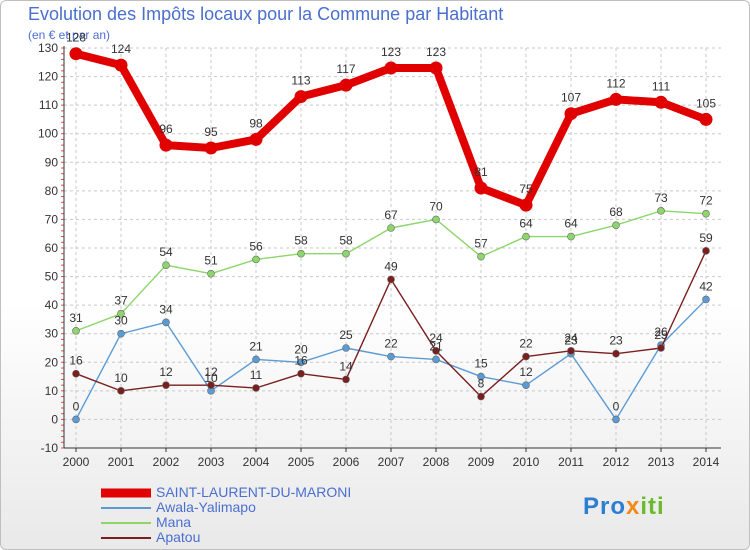  Describe the element at coordinates (121, 321) in the screenshot. I see `data-label: 30` at that location.